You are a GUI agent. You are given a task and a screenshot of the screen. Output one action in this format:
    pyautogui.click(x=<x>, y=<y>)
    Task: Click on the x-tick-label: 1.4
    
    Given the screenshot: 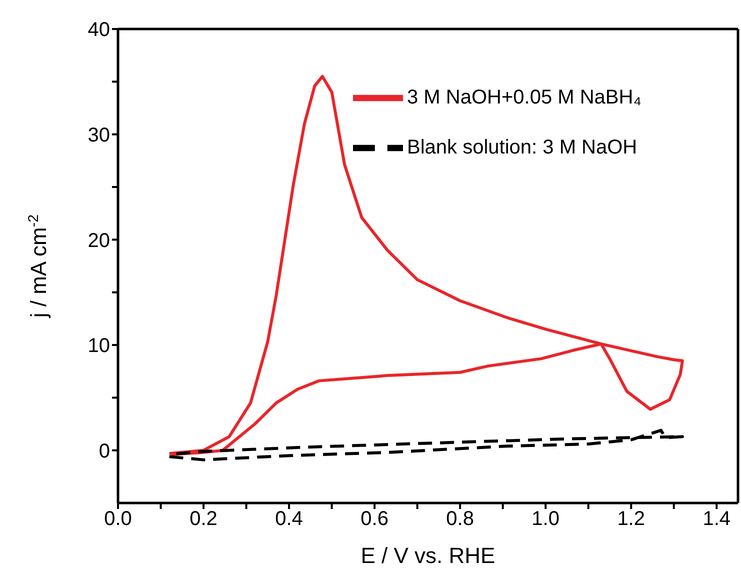 What is the action you would take?
    pyautogui.click(x=716, y=519)
    